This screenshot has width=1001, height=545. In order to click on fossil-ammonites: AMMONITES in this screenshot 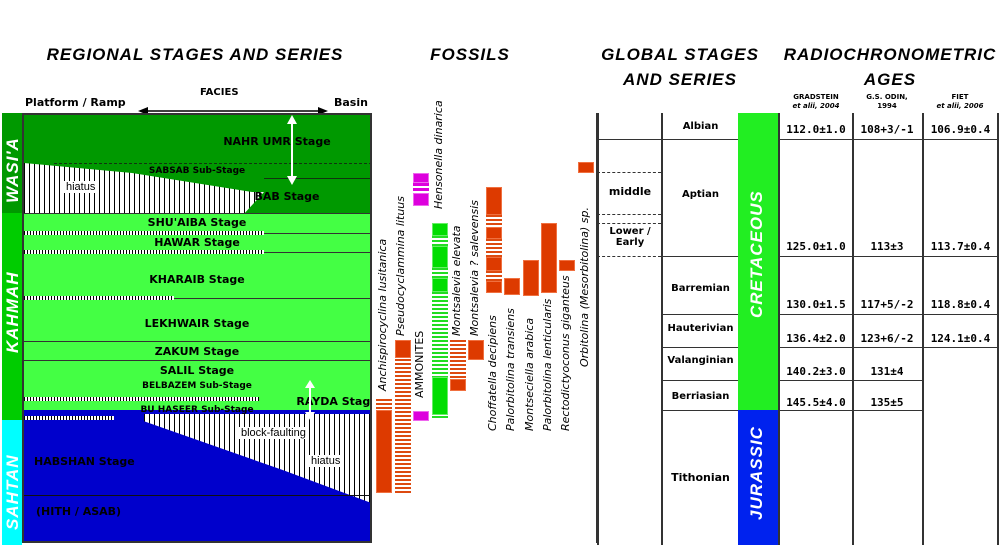, I will do `click(419, 364)`.